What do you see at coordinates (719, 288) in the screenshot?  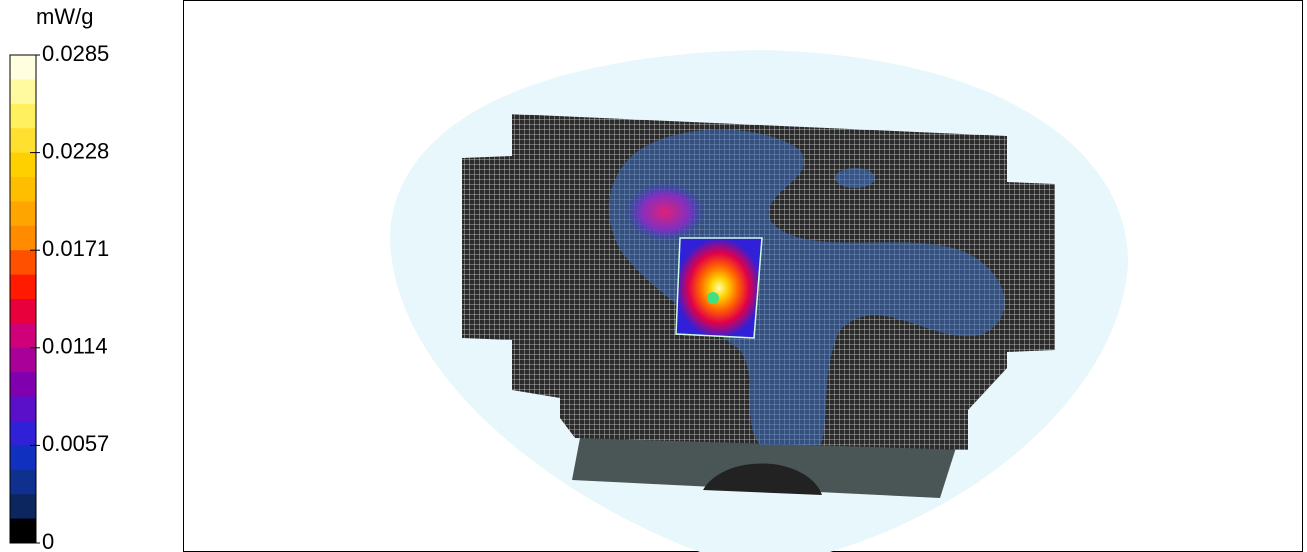 I see `zoom-scan` at bounding box center [719, 288].